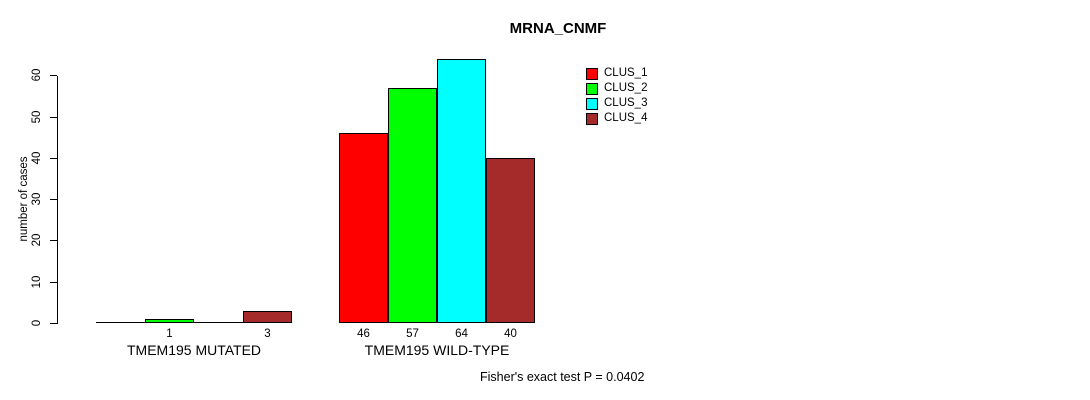  Describe the element at coordinates (37, 323) in the screenshot. I see `y-tick-label: 0` at that location.